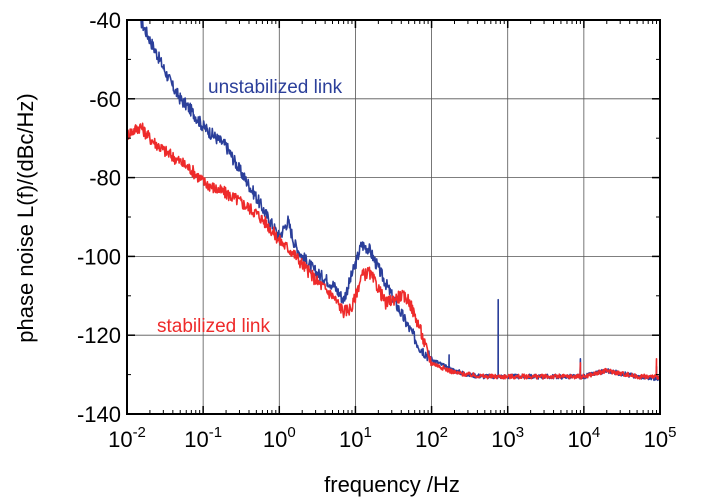 The height and width of the screenshot is (499, 701). What do you see at coordinates (105, 178) in the screenshot?
I see `y-tick-label: -80` at bounding box center [105, 178].